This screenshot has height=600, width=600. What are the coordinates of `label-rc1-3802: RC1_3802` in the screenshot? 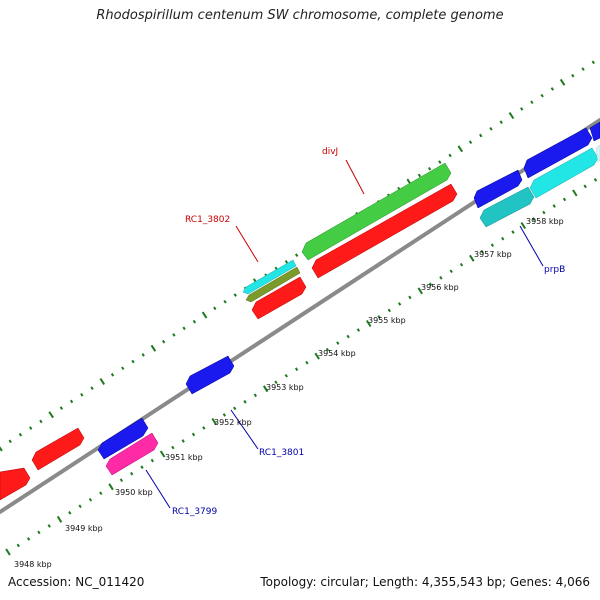 It's located at (207, 220).